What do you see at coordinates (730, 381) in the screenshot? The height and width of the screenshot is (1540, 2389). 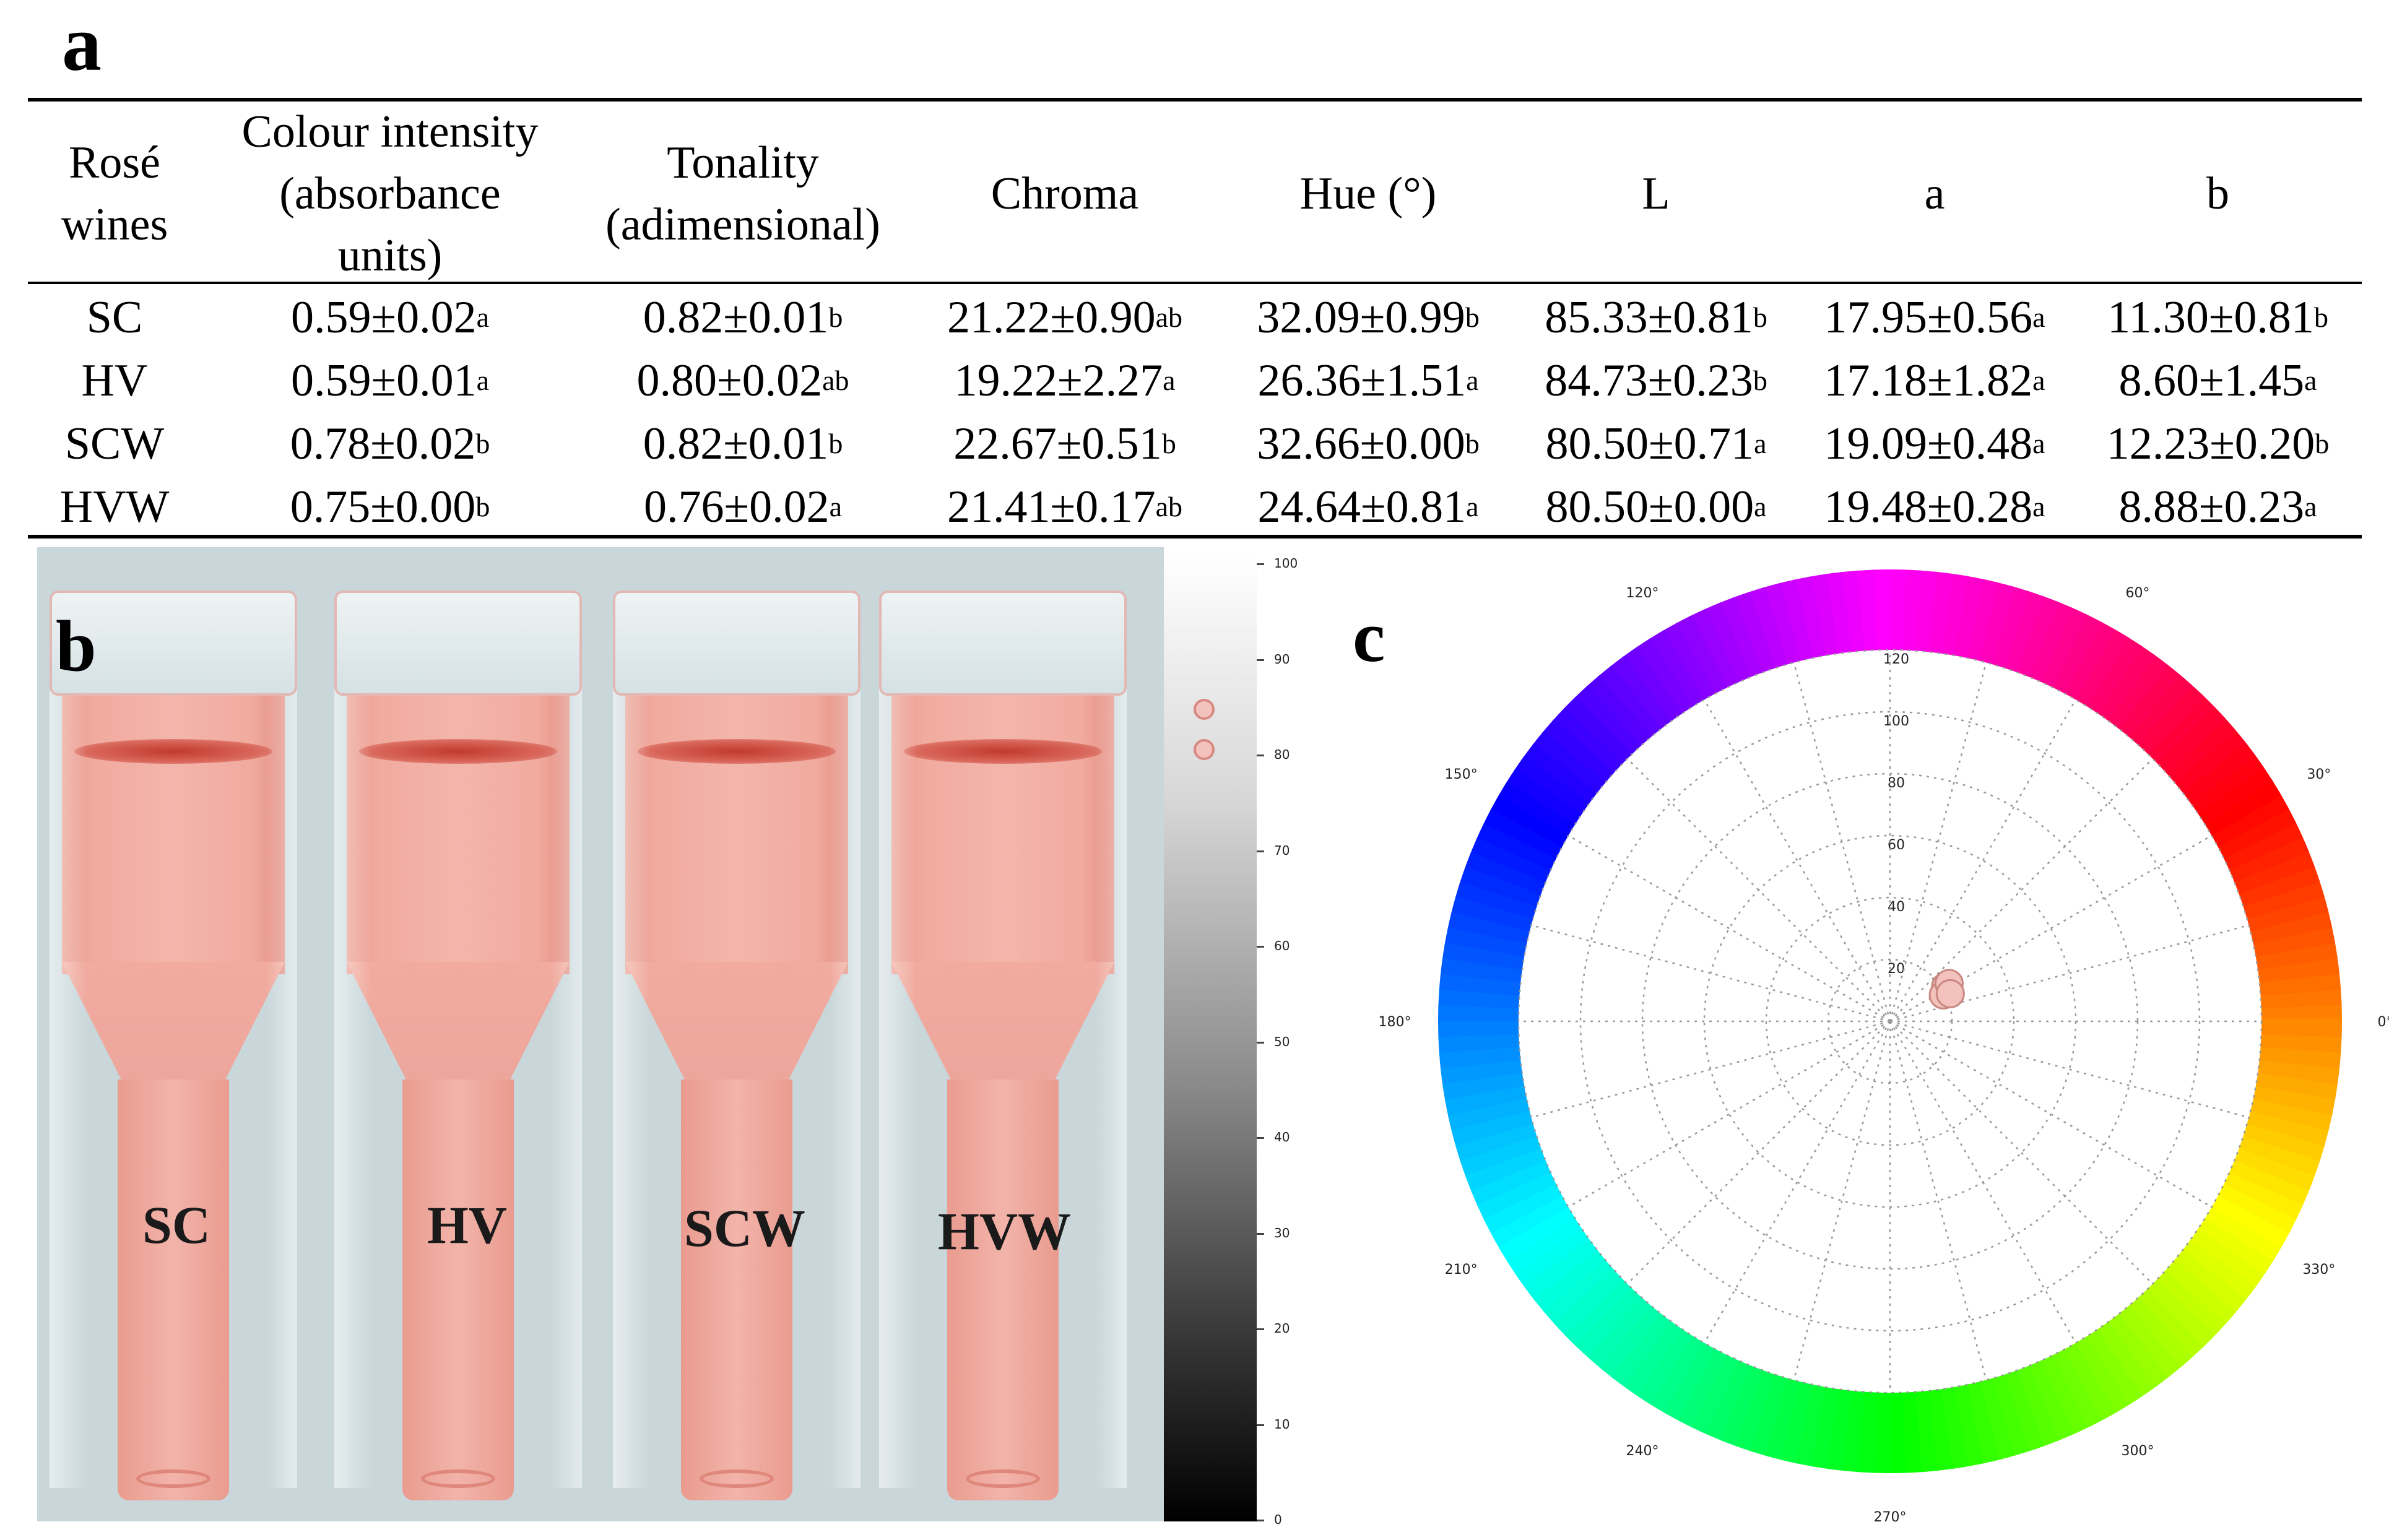 I see `cell-value: 0.80±0.02` at bounding box center [730, 381].